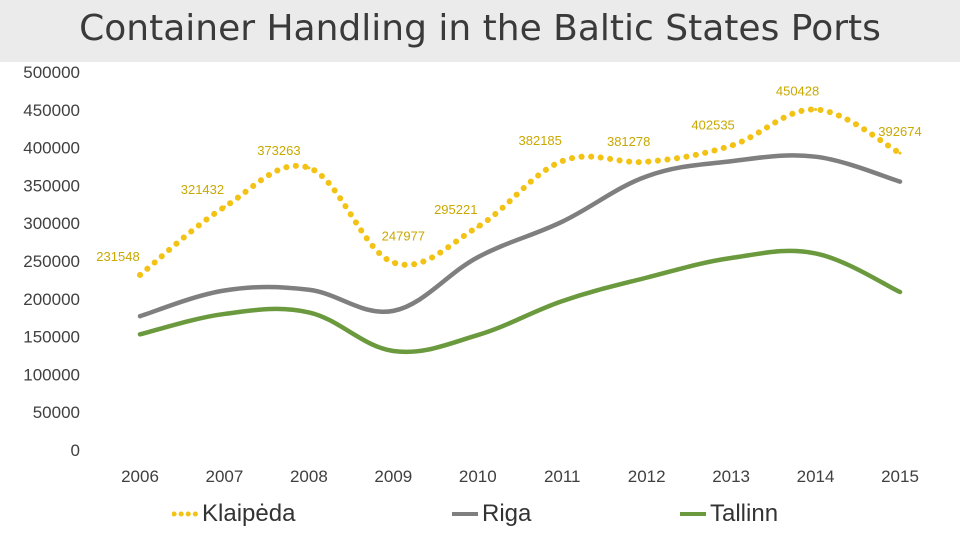 The width and height of the screenshot is (960, 540). I want to click on x-tick-label: 2012, so click(647, 476).